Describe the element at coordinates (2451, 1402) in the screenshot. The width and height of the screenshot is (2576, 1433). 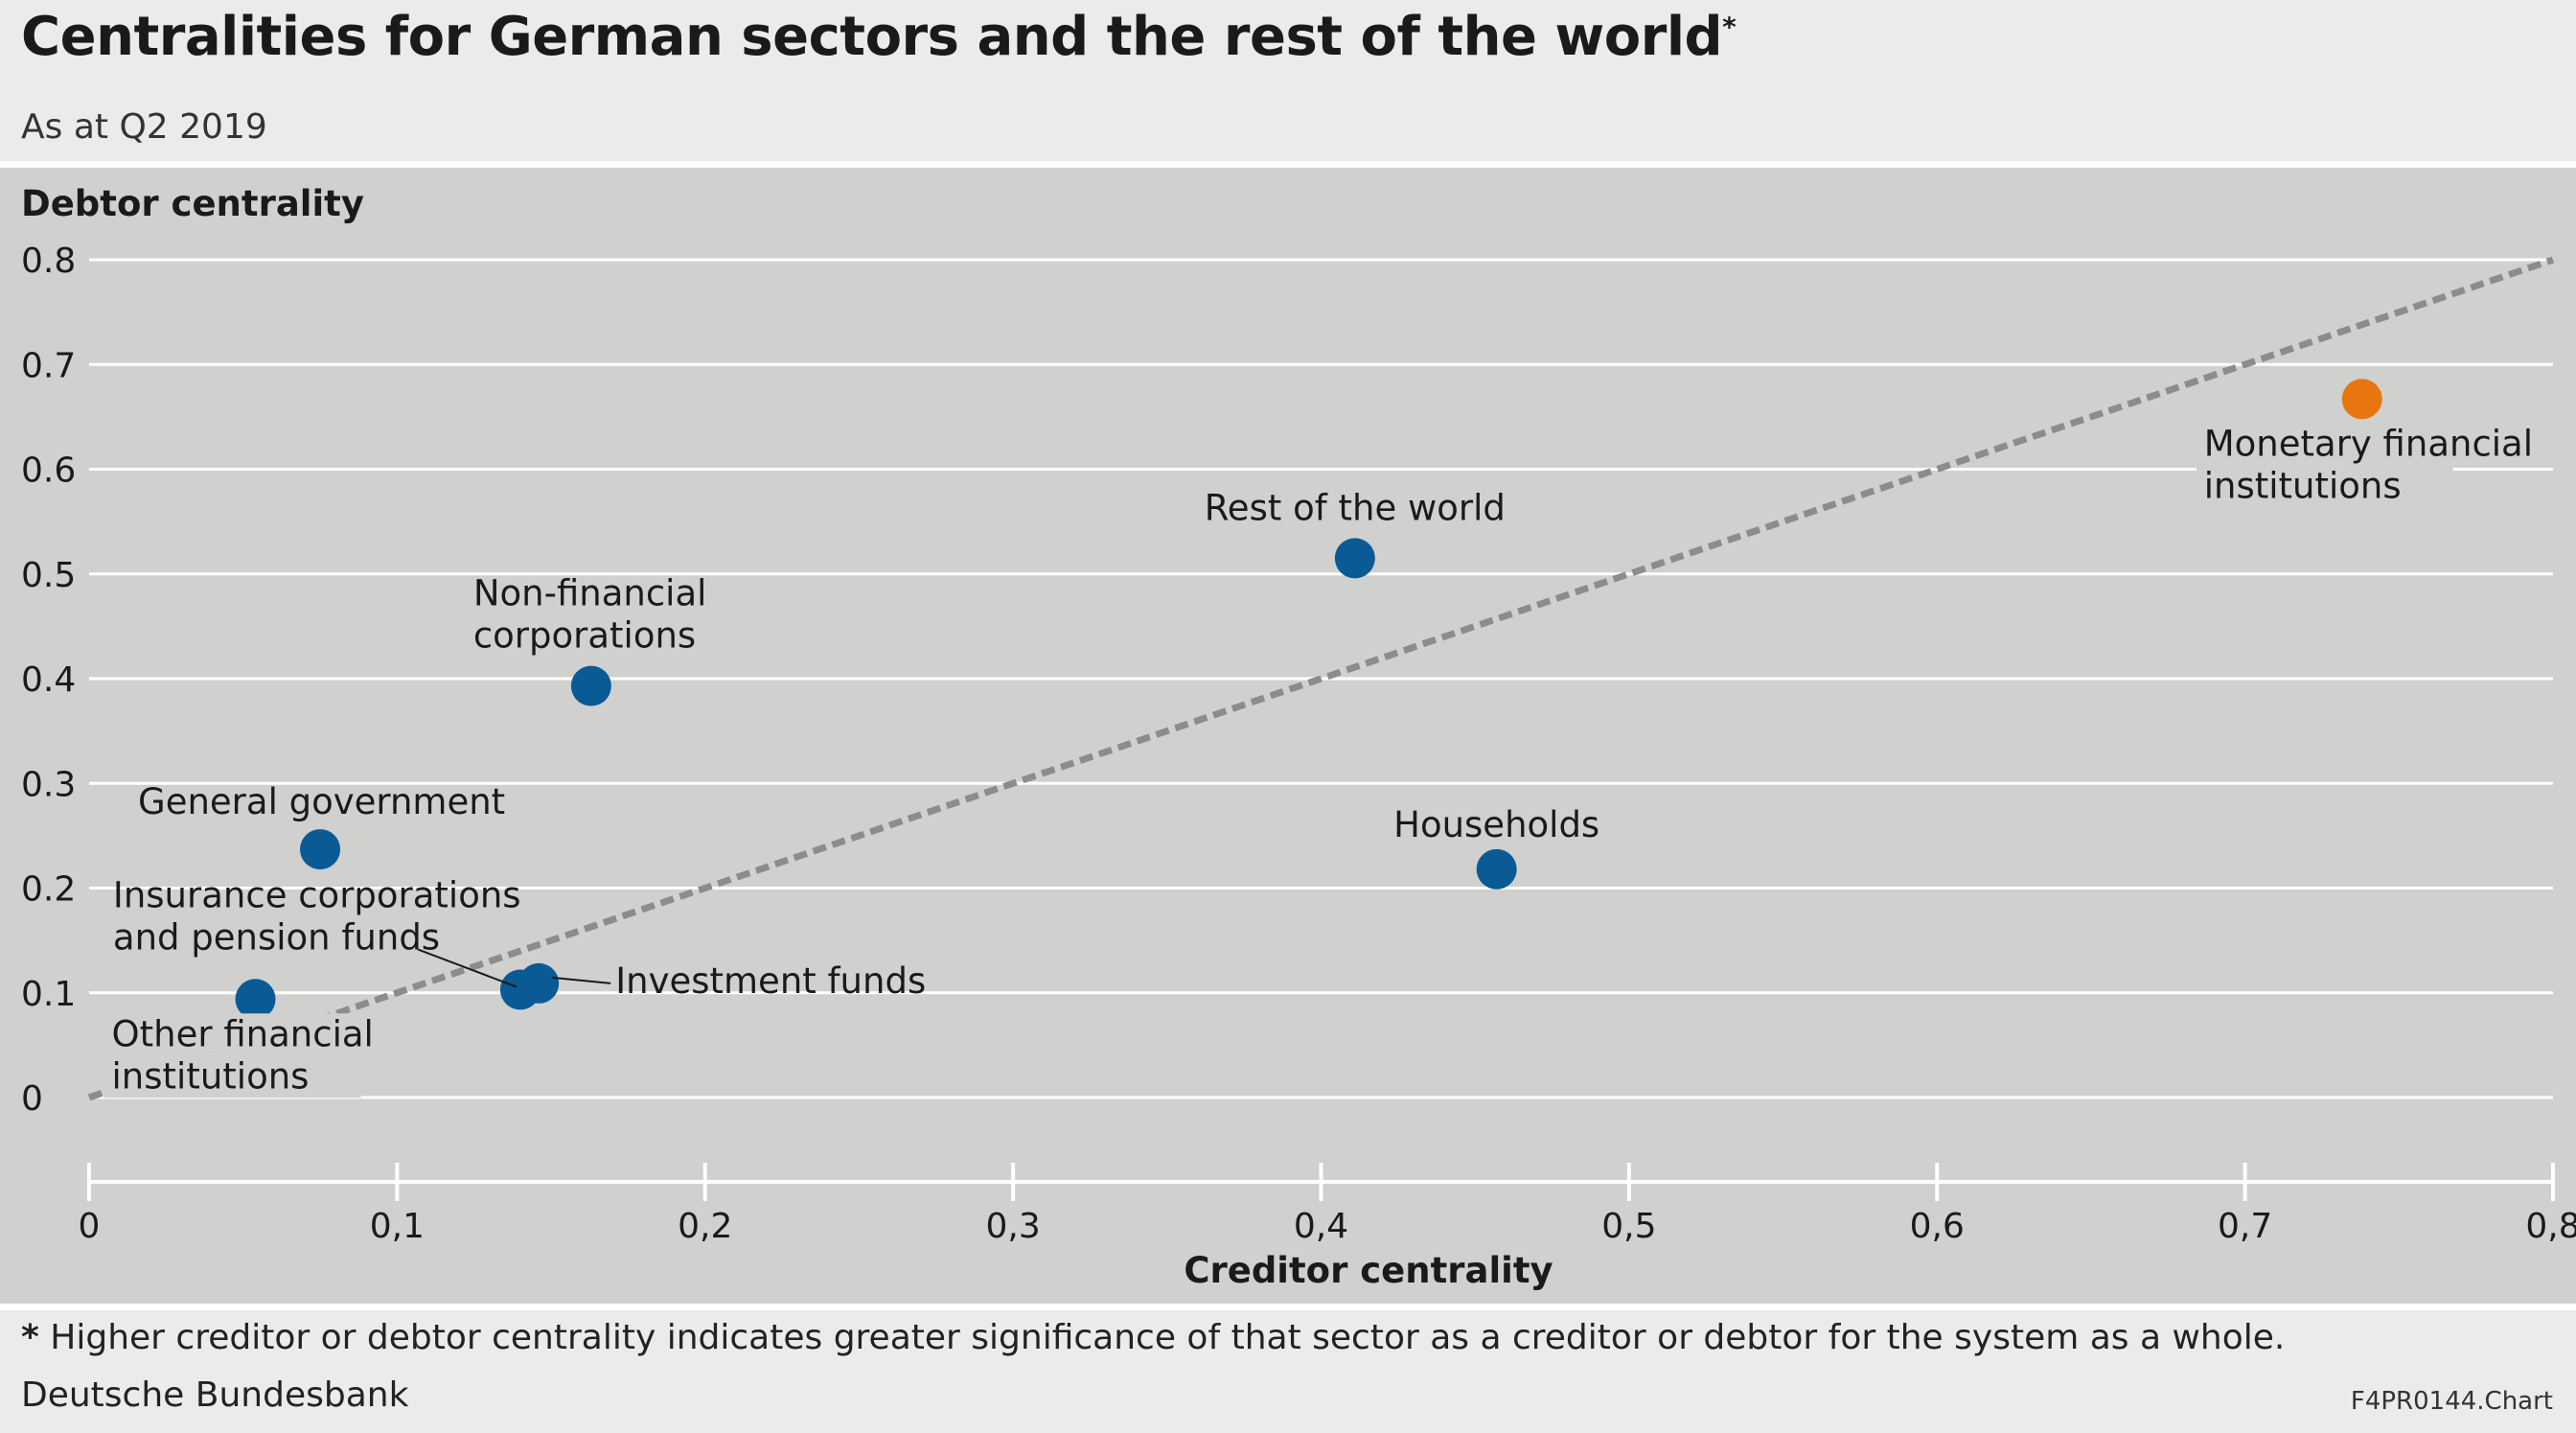
I see `chart-id: F4PR0144.Chart` at that location.